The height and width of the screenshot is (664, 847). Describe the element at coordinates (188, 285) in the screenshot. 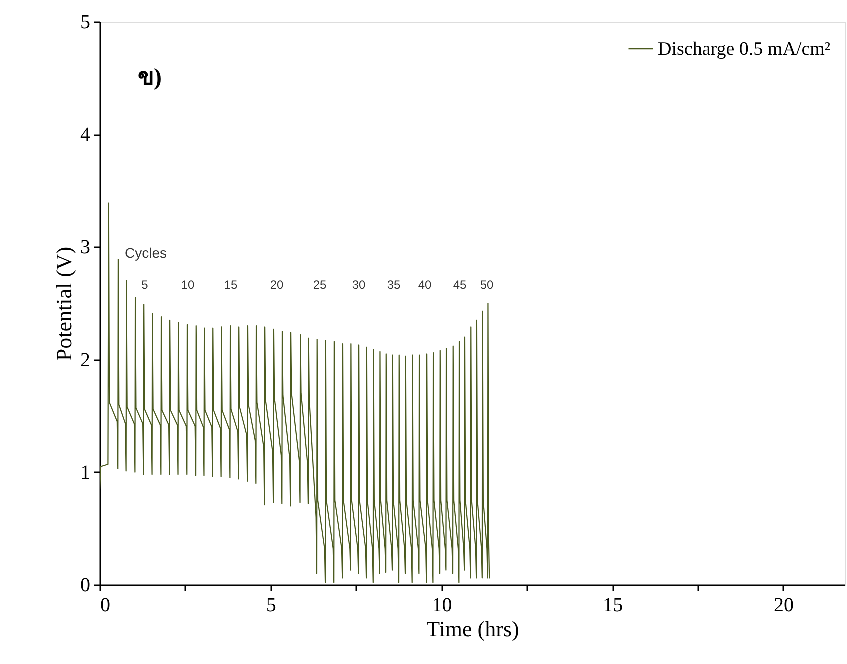

I see `annotation: 10` at that location.